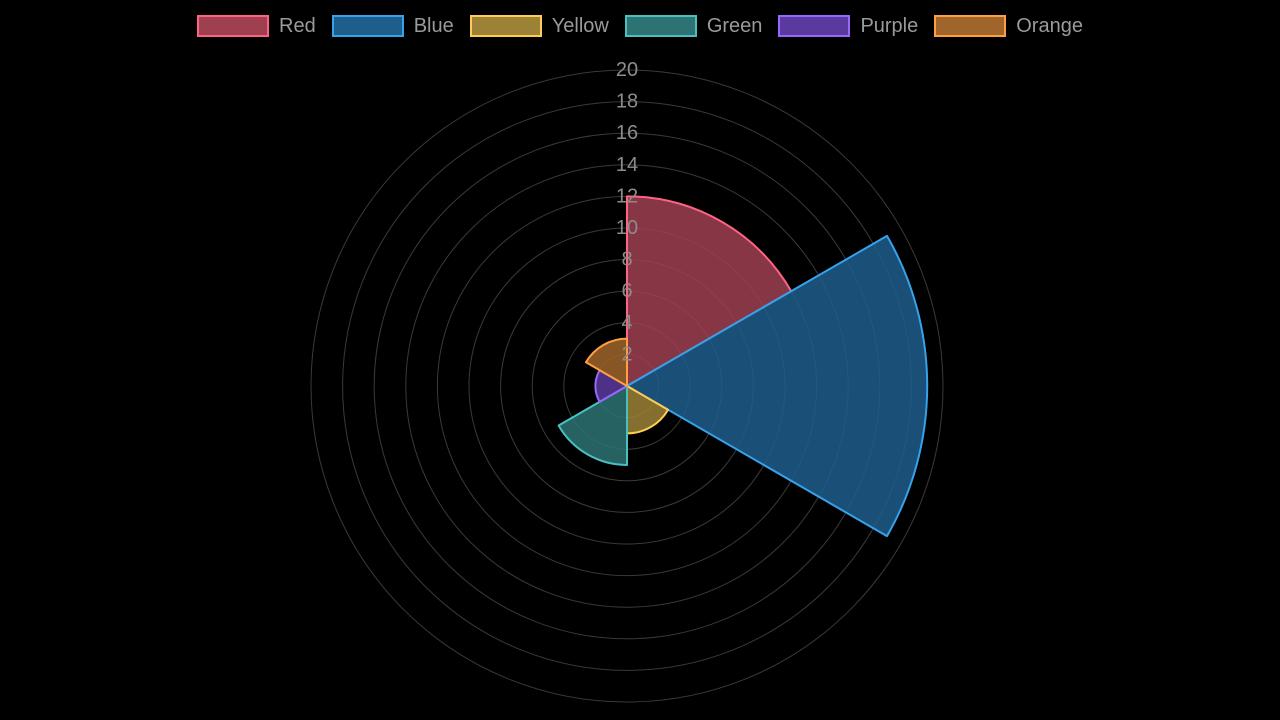 The image size is (1280, 720). Describe the element at coordinates (1049, 26) in the screenshot. I see `legend-label: Orange` at that location.